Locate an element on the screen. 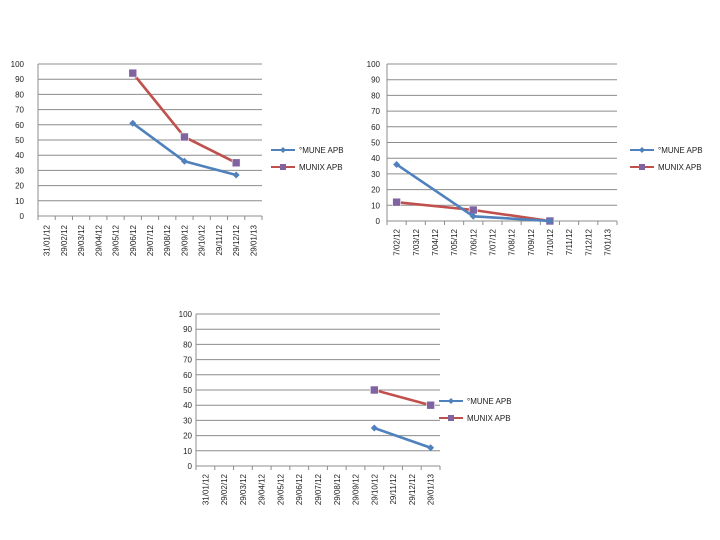 The width and height of the screenshot is (720, 540). x-tick-label: 7/10/12 is located at coordinates (550, 241).